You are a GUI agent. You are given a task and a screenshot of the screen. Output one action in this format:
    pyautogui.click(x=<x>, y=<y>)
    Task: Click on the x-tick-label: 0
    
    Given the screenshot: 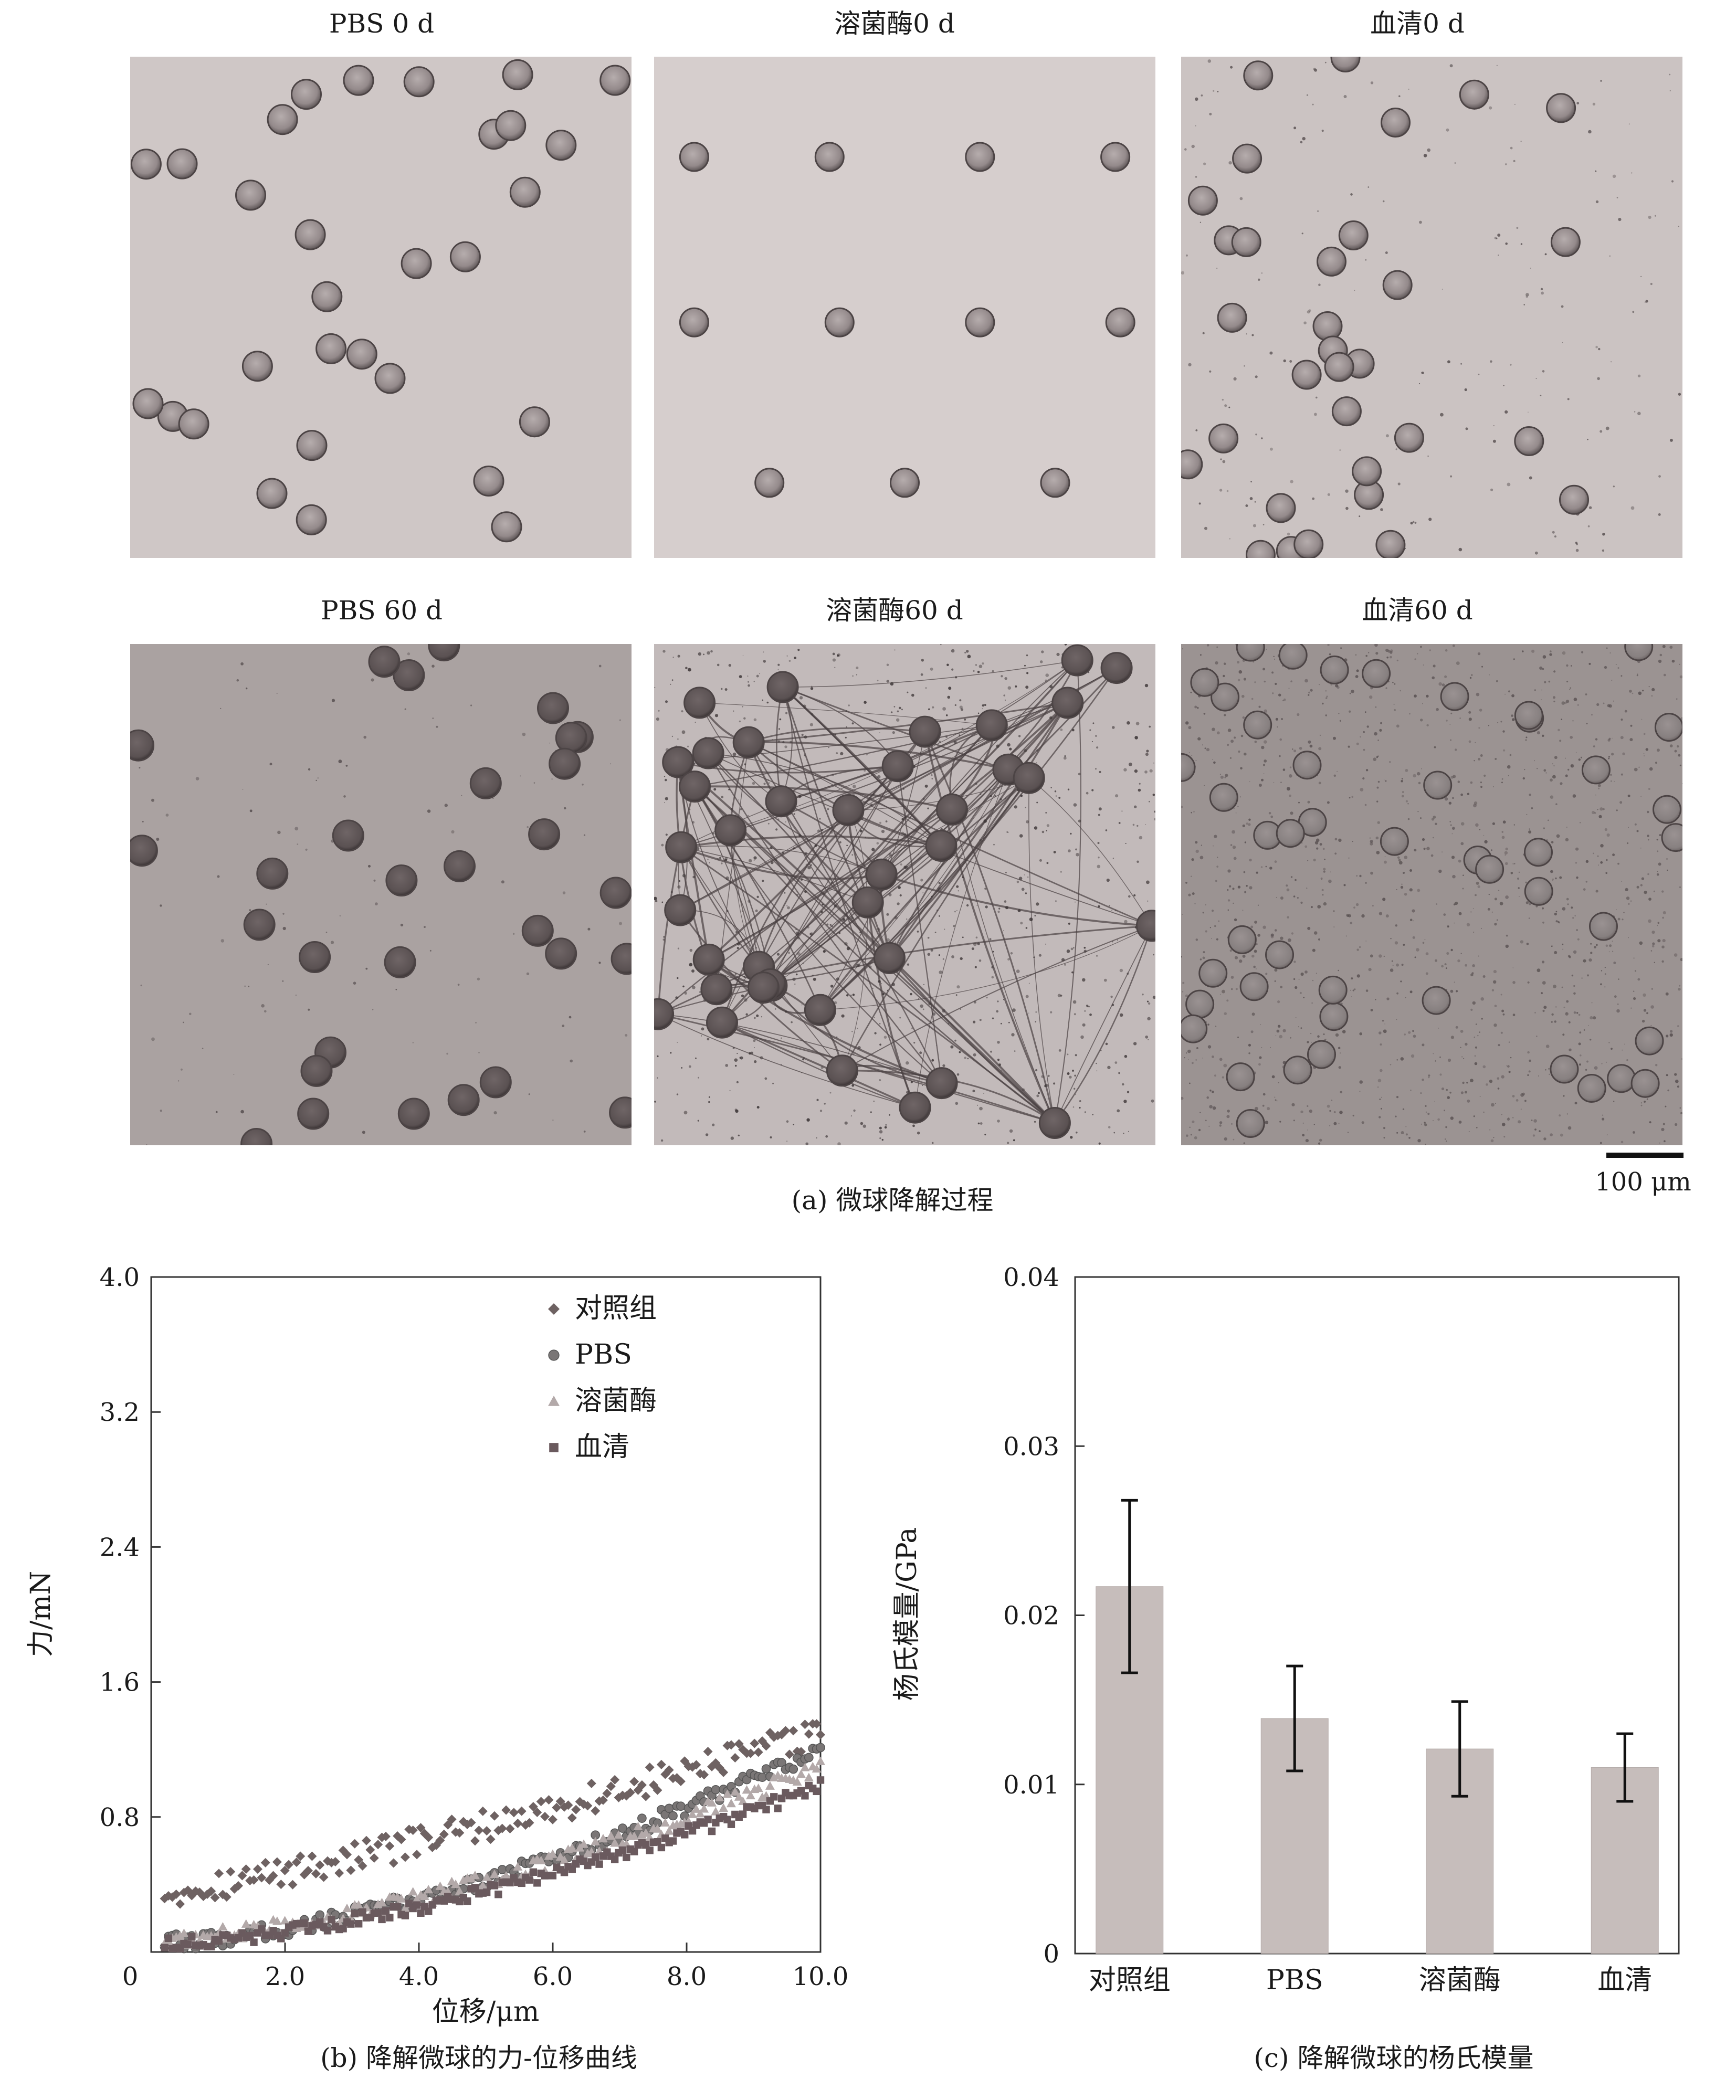 What is the action you would take?
    pyautogui.click(x=131, y=1976)
    